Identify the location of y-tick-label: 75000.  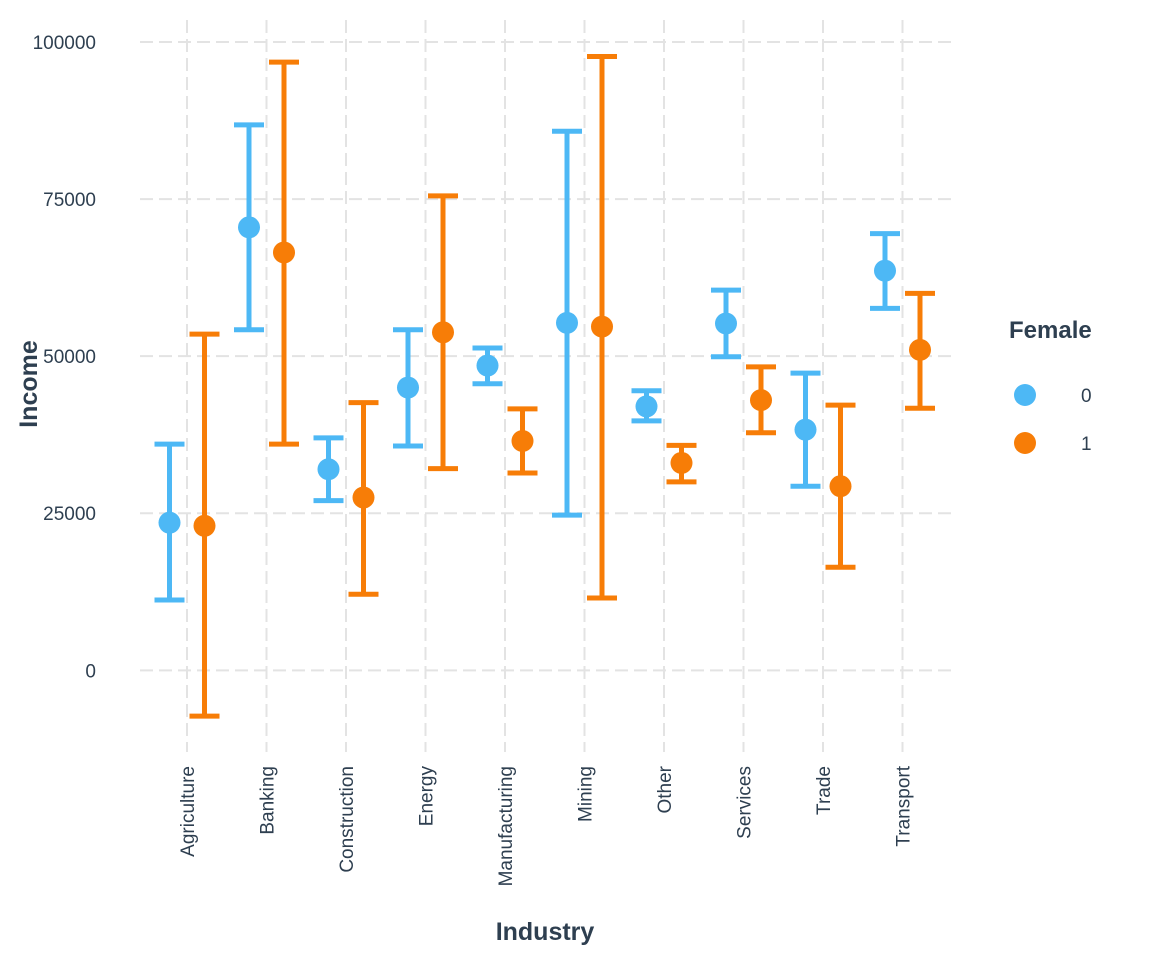
(69, 200).